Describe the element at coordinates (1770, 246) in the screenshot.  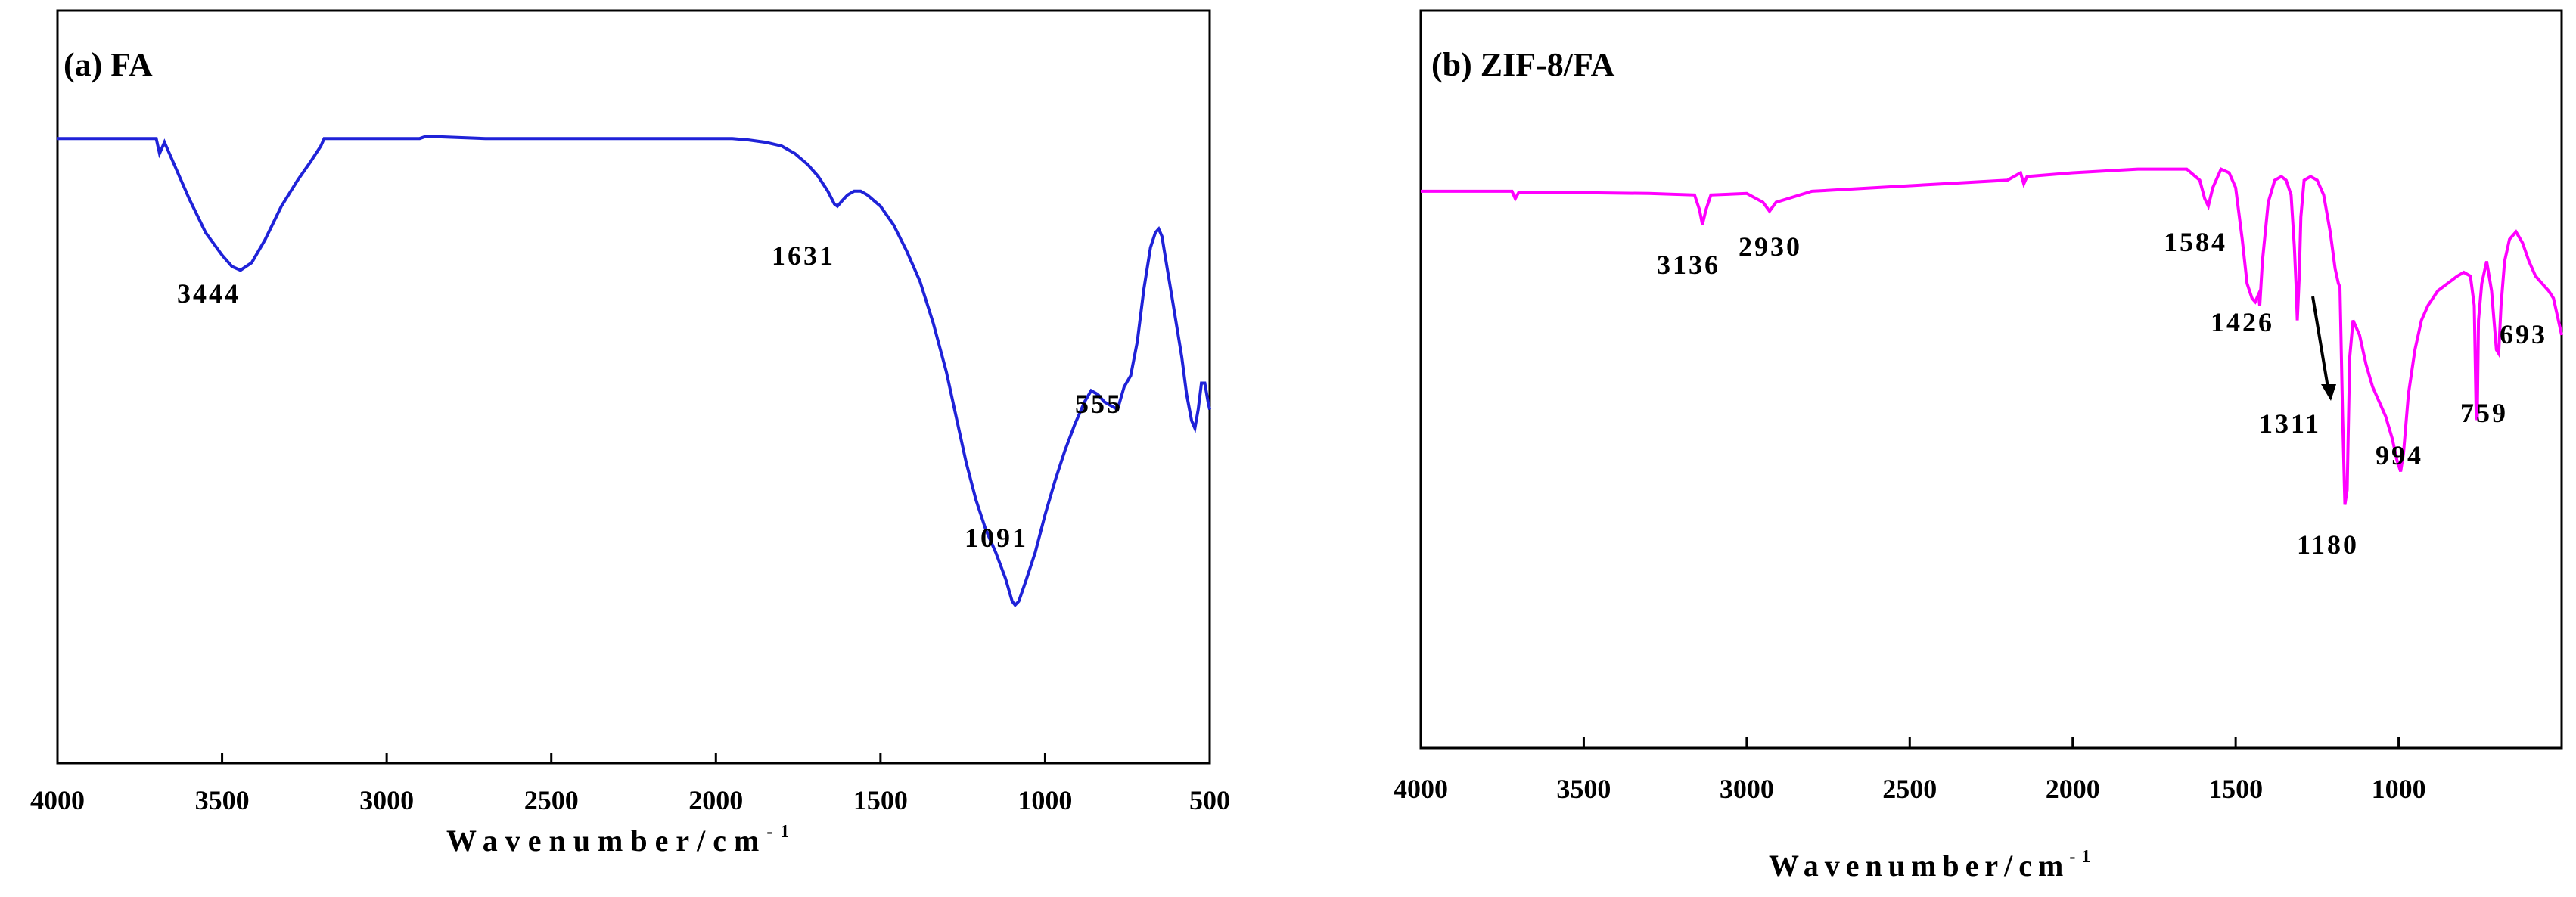
I see `peak-label-2930: 2930` at that location.